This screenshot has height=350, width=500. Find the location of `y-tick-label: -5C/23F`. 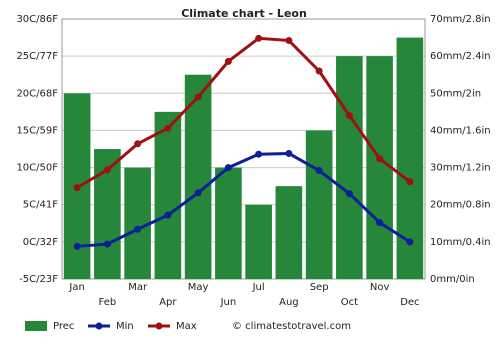

y-tick-label: -5C/23F is located at coordinates (38, 279).